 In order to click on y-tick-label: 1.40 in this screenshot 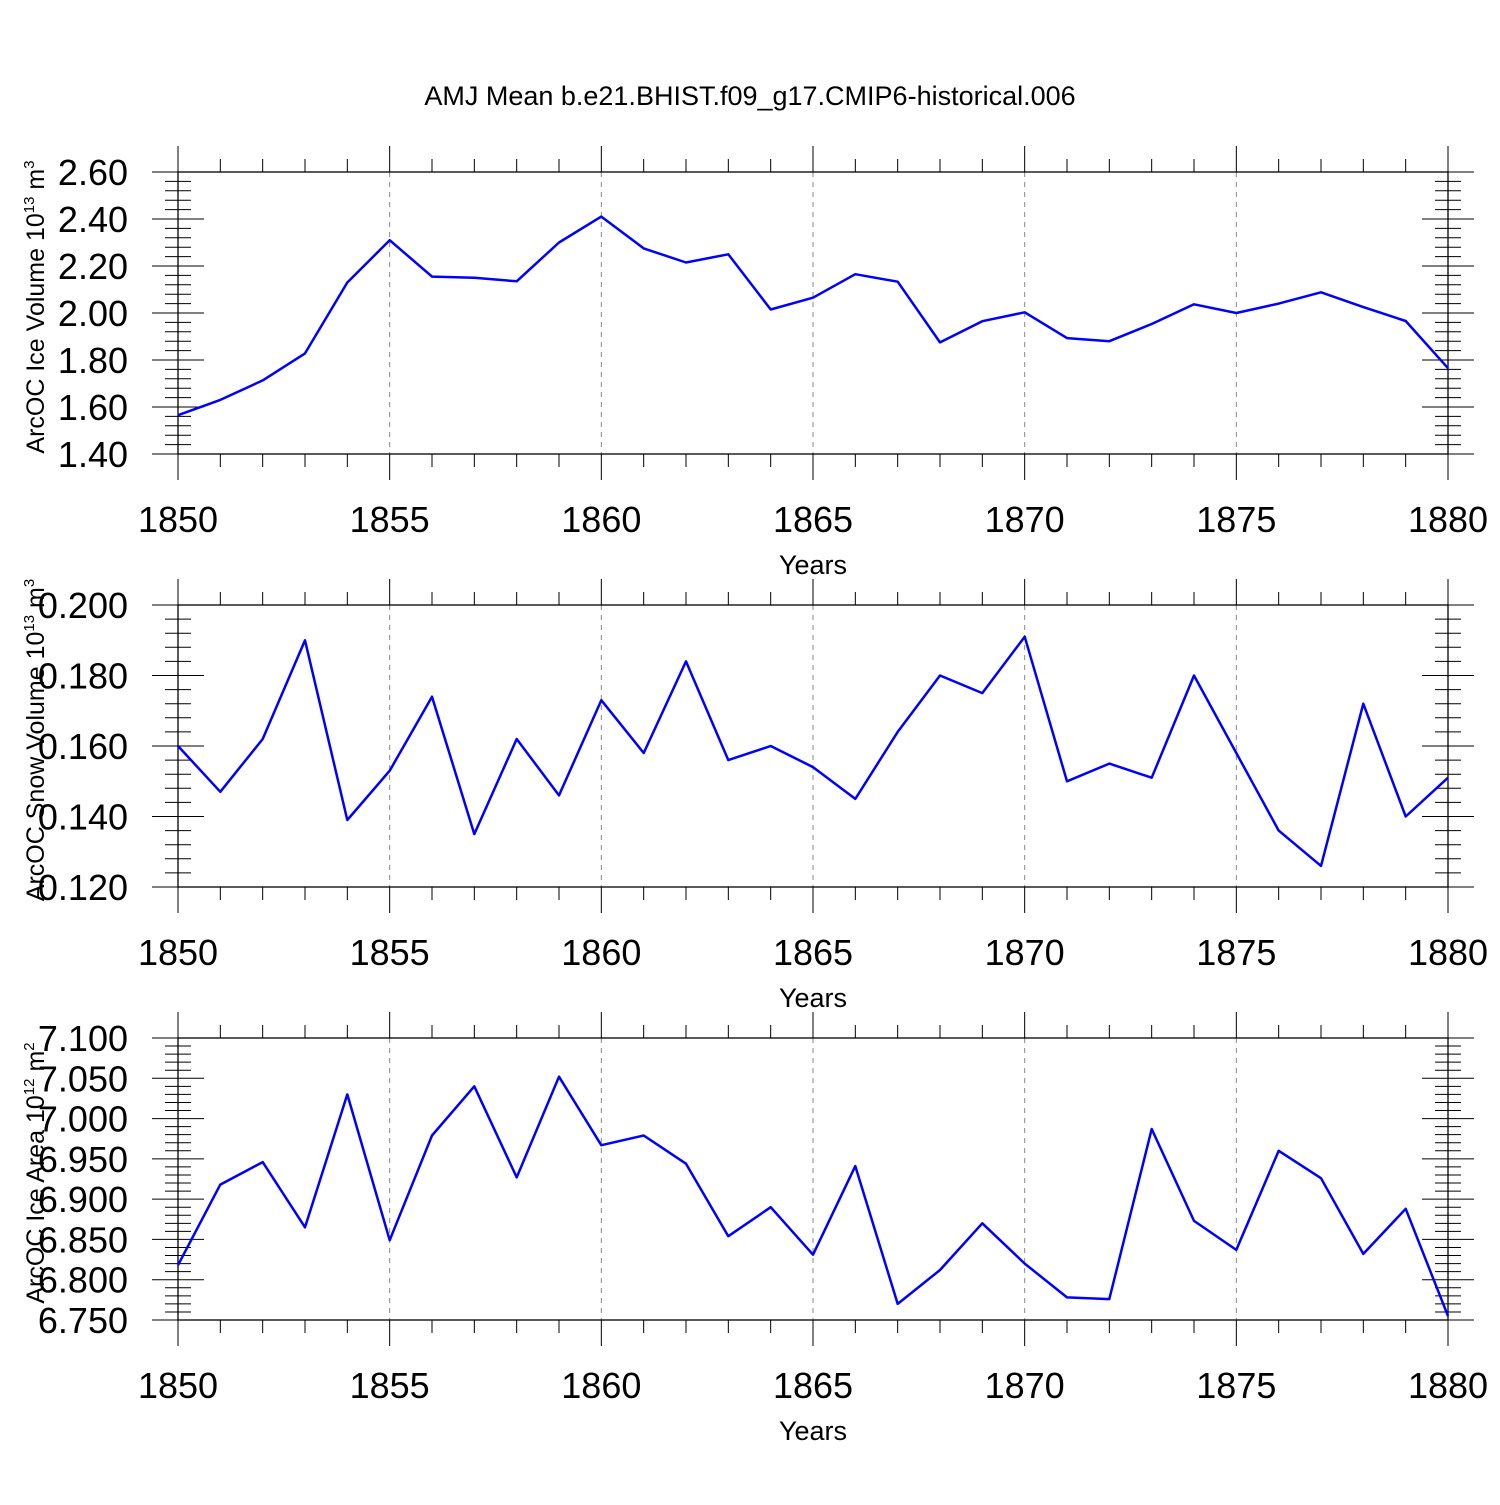, I will do `click(93, 454)`.